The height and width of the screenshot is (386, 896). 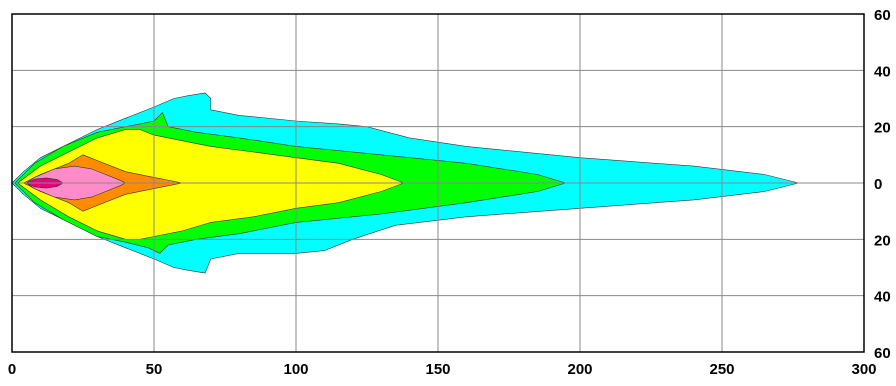 What do you see at coordinates (878, 184) in the screenshot?
I see `y-tick-label: 0` at bounding box center [878, 184].